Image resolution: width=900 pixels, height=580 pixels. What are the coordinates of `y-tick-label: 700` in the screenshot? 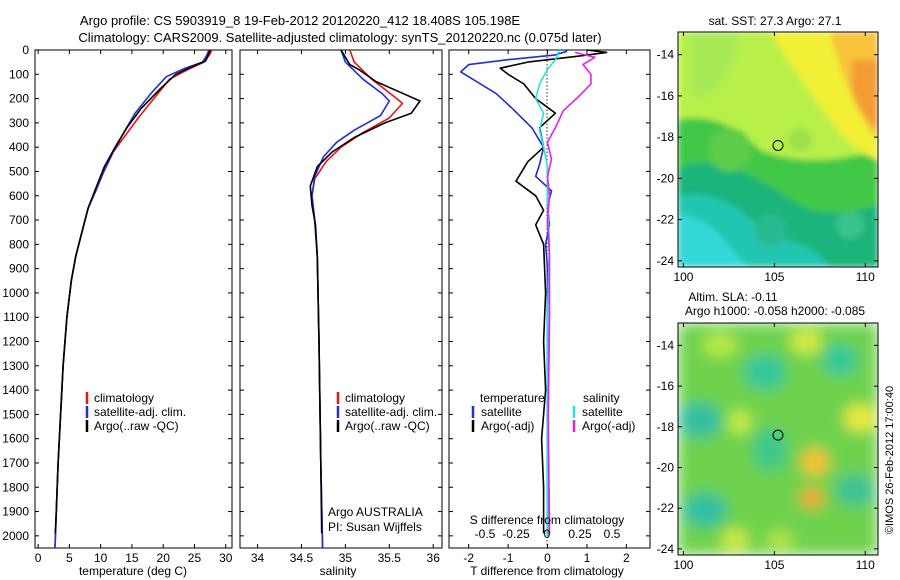 It's located at (19, 220).